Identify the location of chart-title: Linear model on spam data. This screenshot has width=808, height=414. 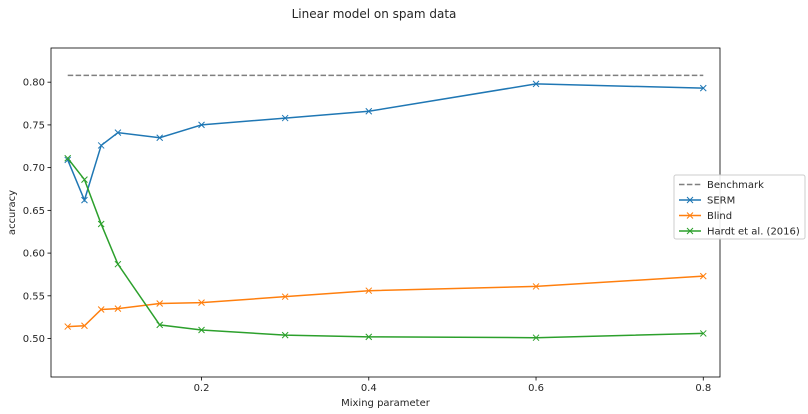
(374, 14).